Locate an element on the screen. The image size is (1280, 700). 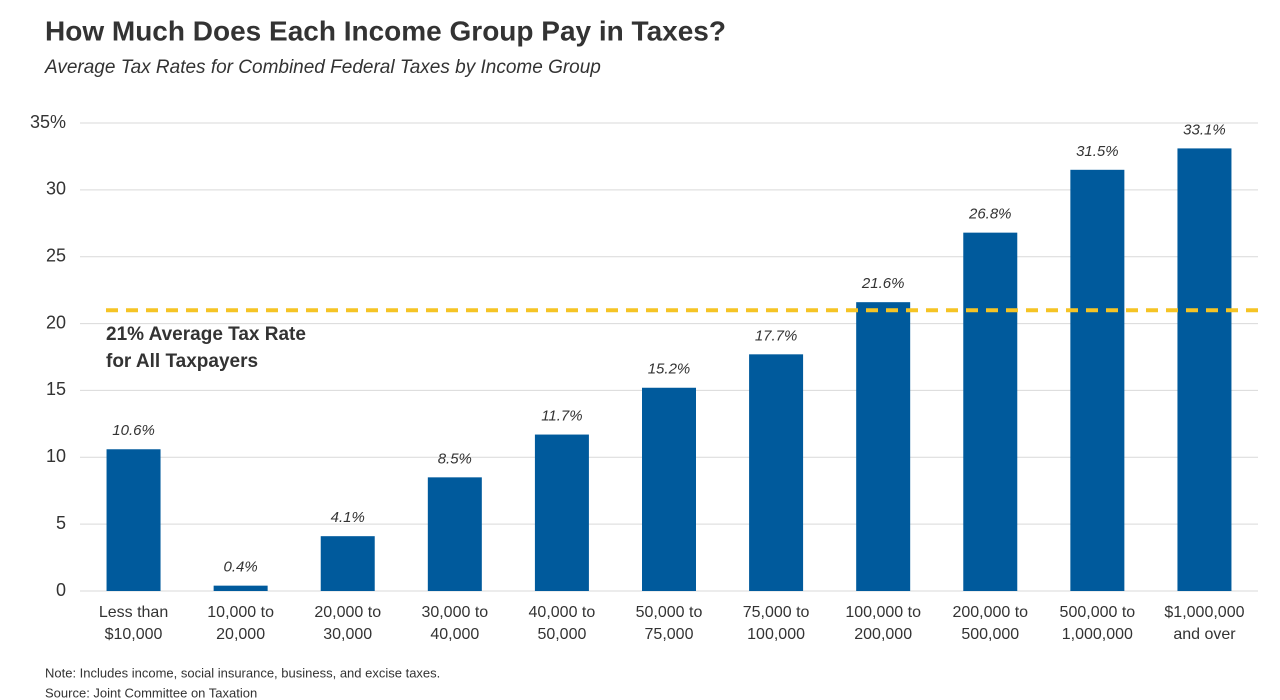
x-tick-label: 100,000 is located at coordinates (776, 634).